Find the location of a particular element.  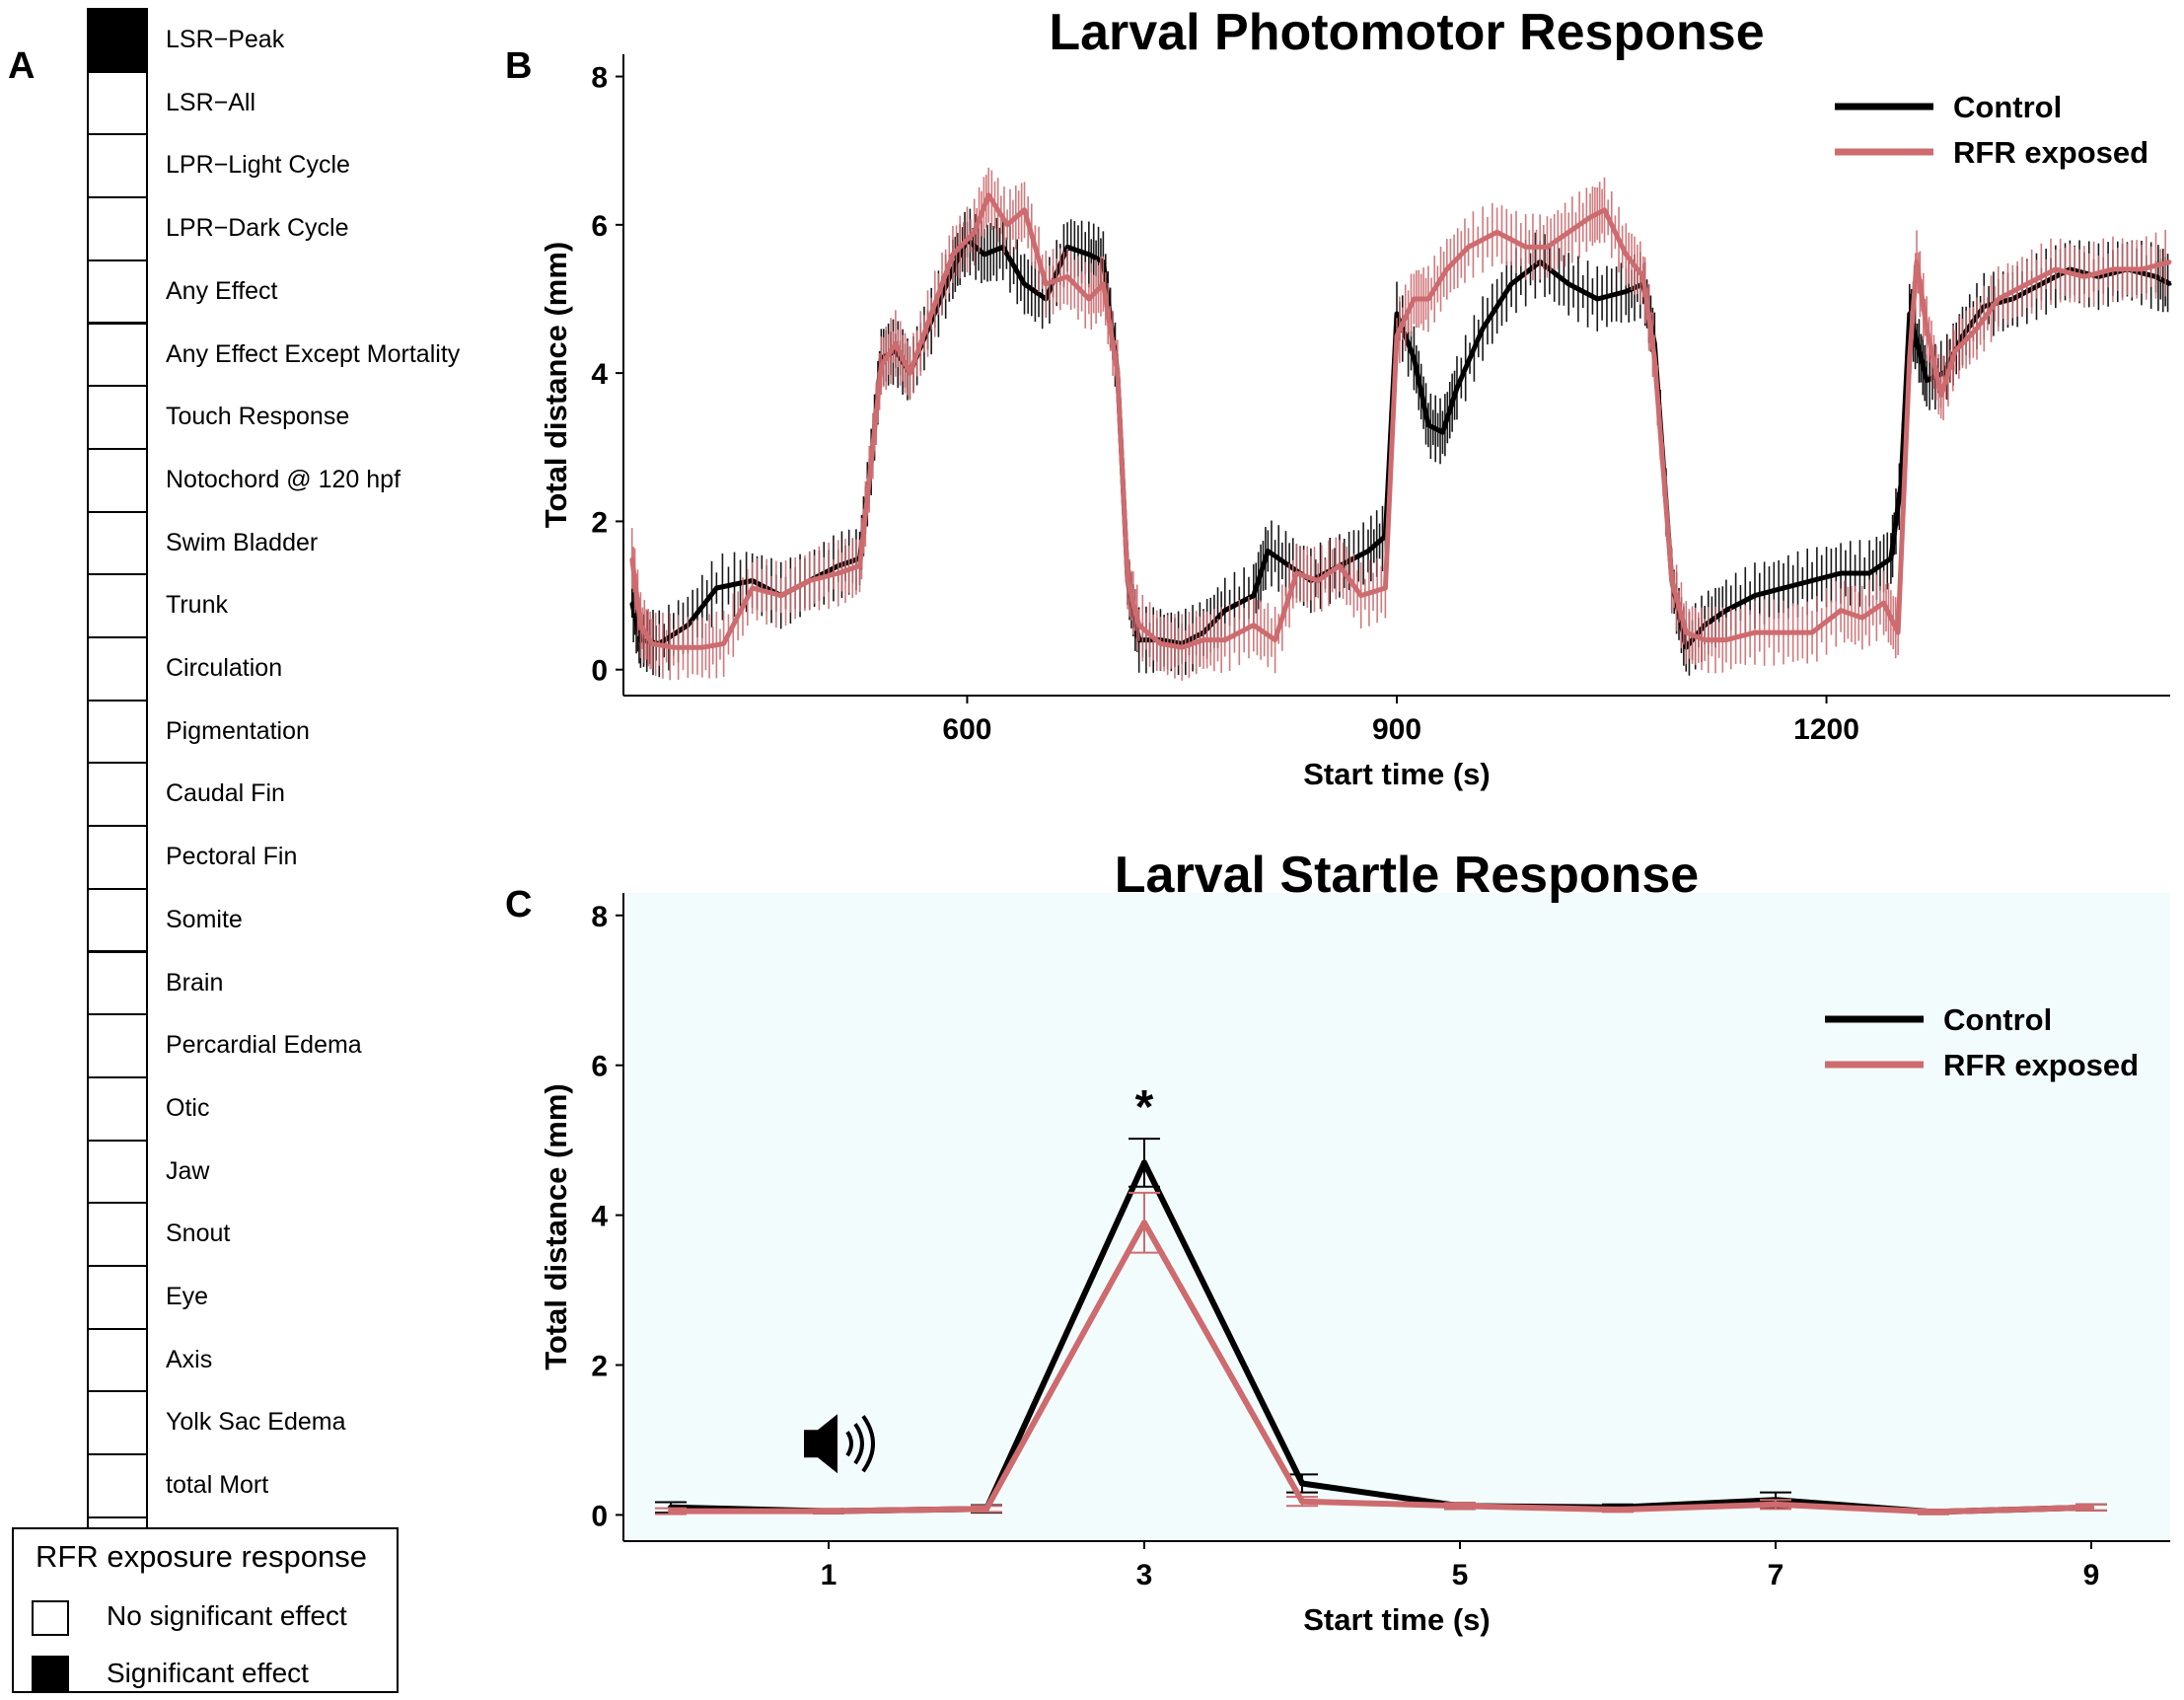

grid-row-label: total Mort is located at coordinates (217, 1485).